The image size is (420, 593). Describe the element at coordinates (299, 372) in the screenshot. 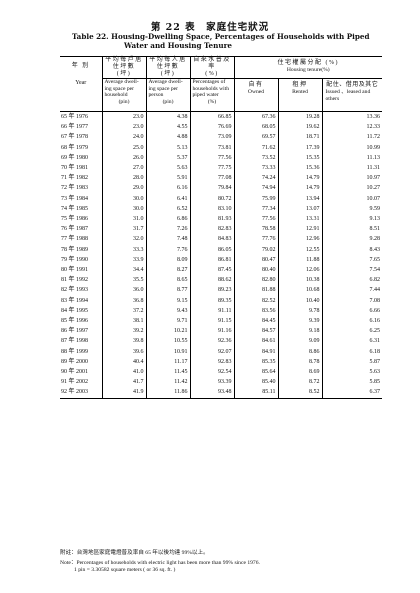

I see `rented-cell: 8.69` at that location.